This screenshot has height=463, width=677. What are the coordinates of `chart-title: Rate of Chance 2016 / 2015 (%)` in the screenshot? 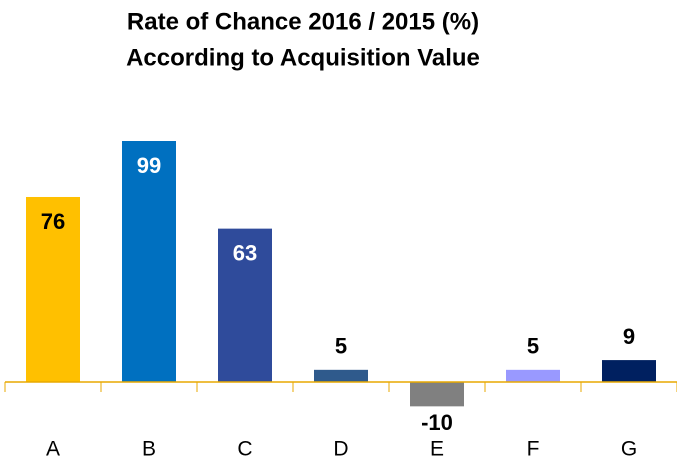 It's located at (303, 21).